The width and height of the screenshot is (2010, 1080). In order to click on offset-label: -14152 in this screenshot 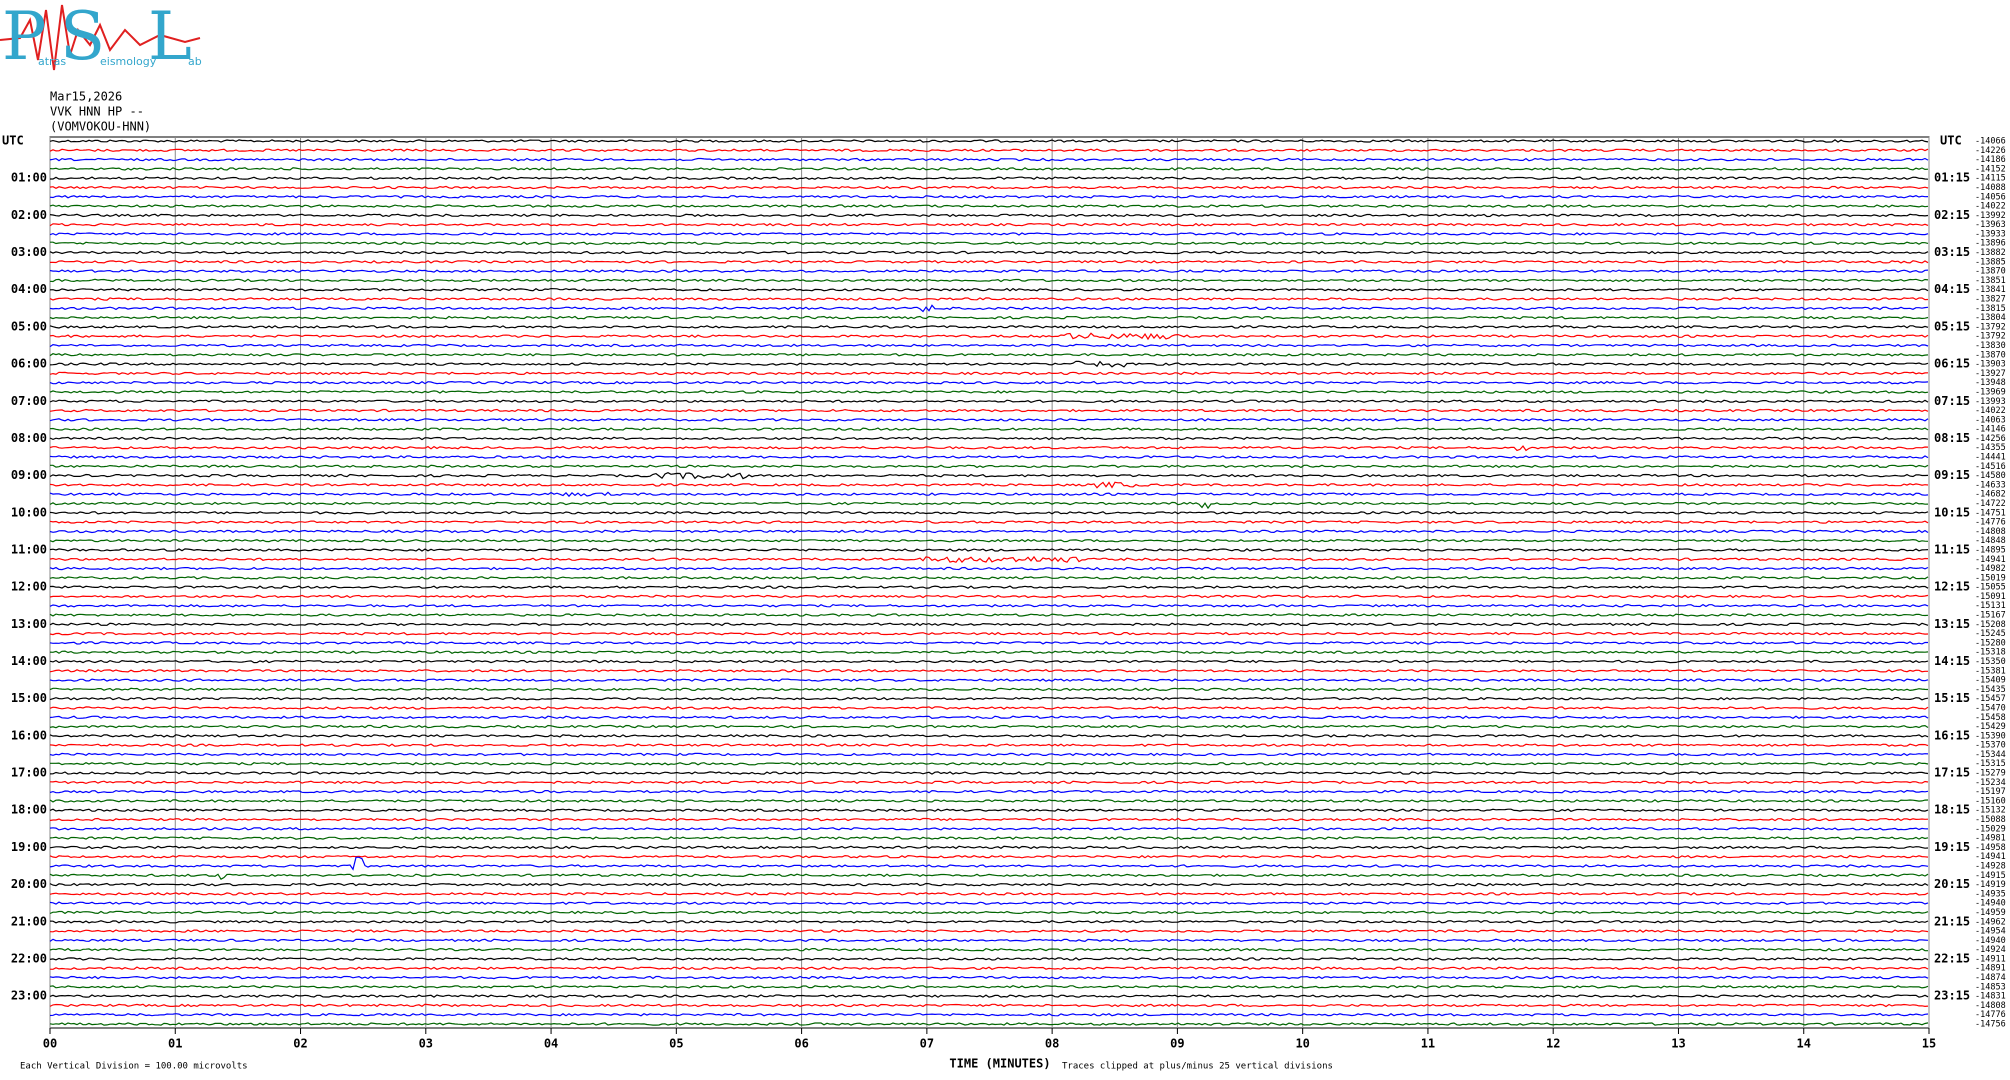, I will do `click(1990, 169)`.